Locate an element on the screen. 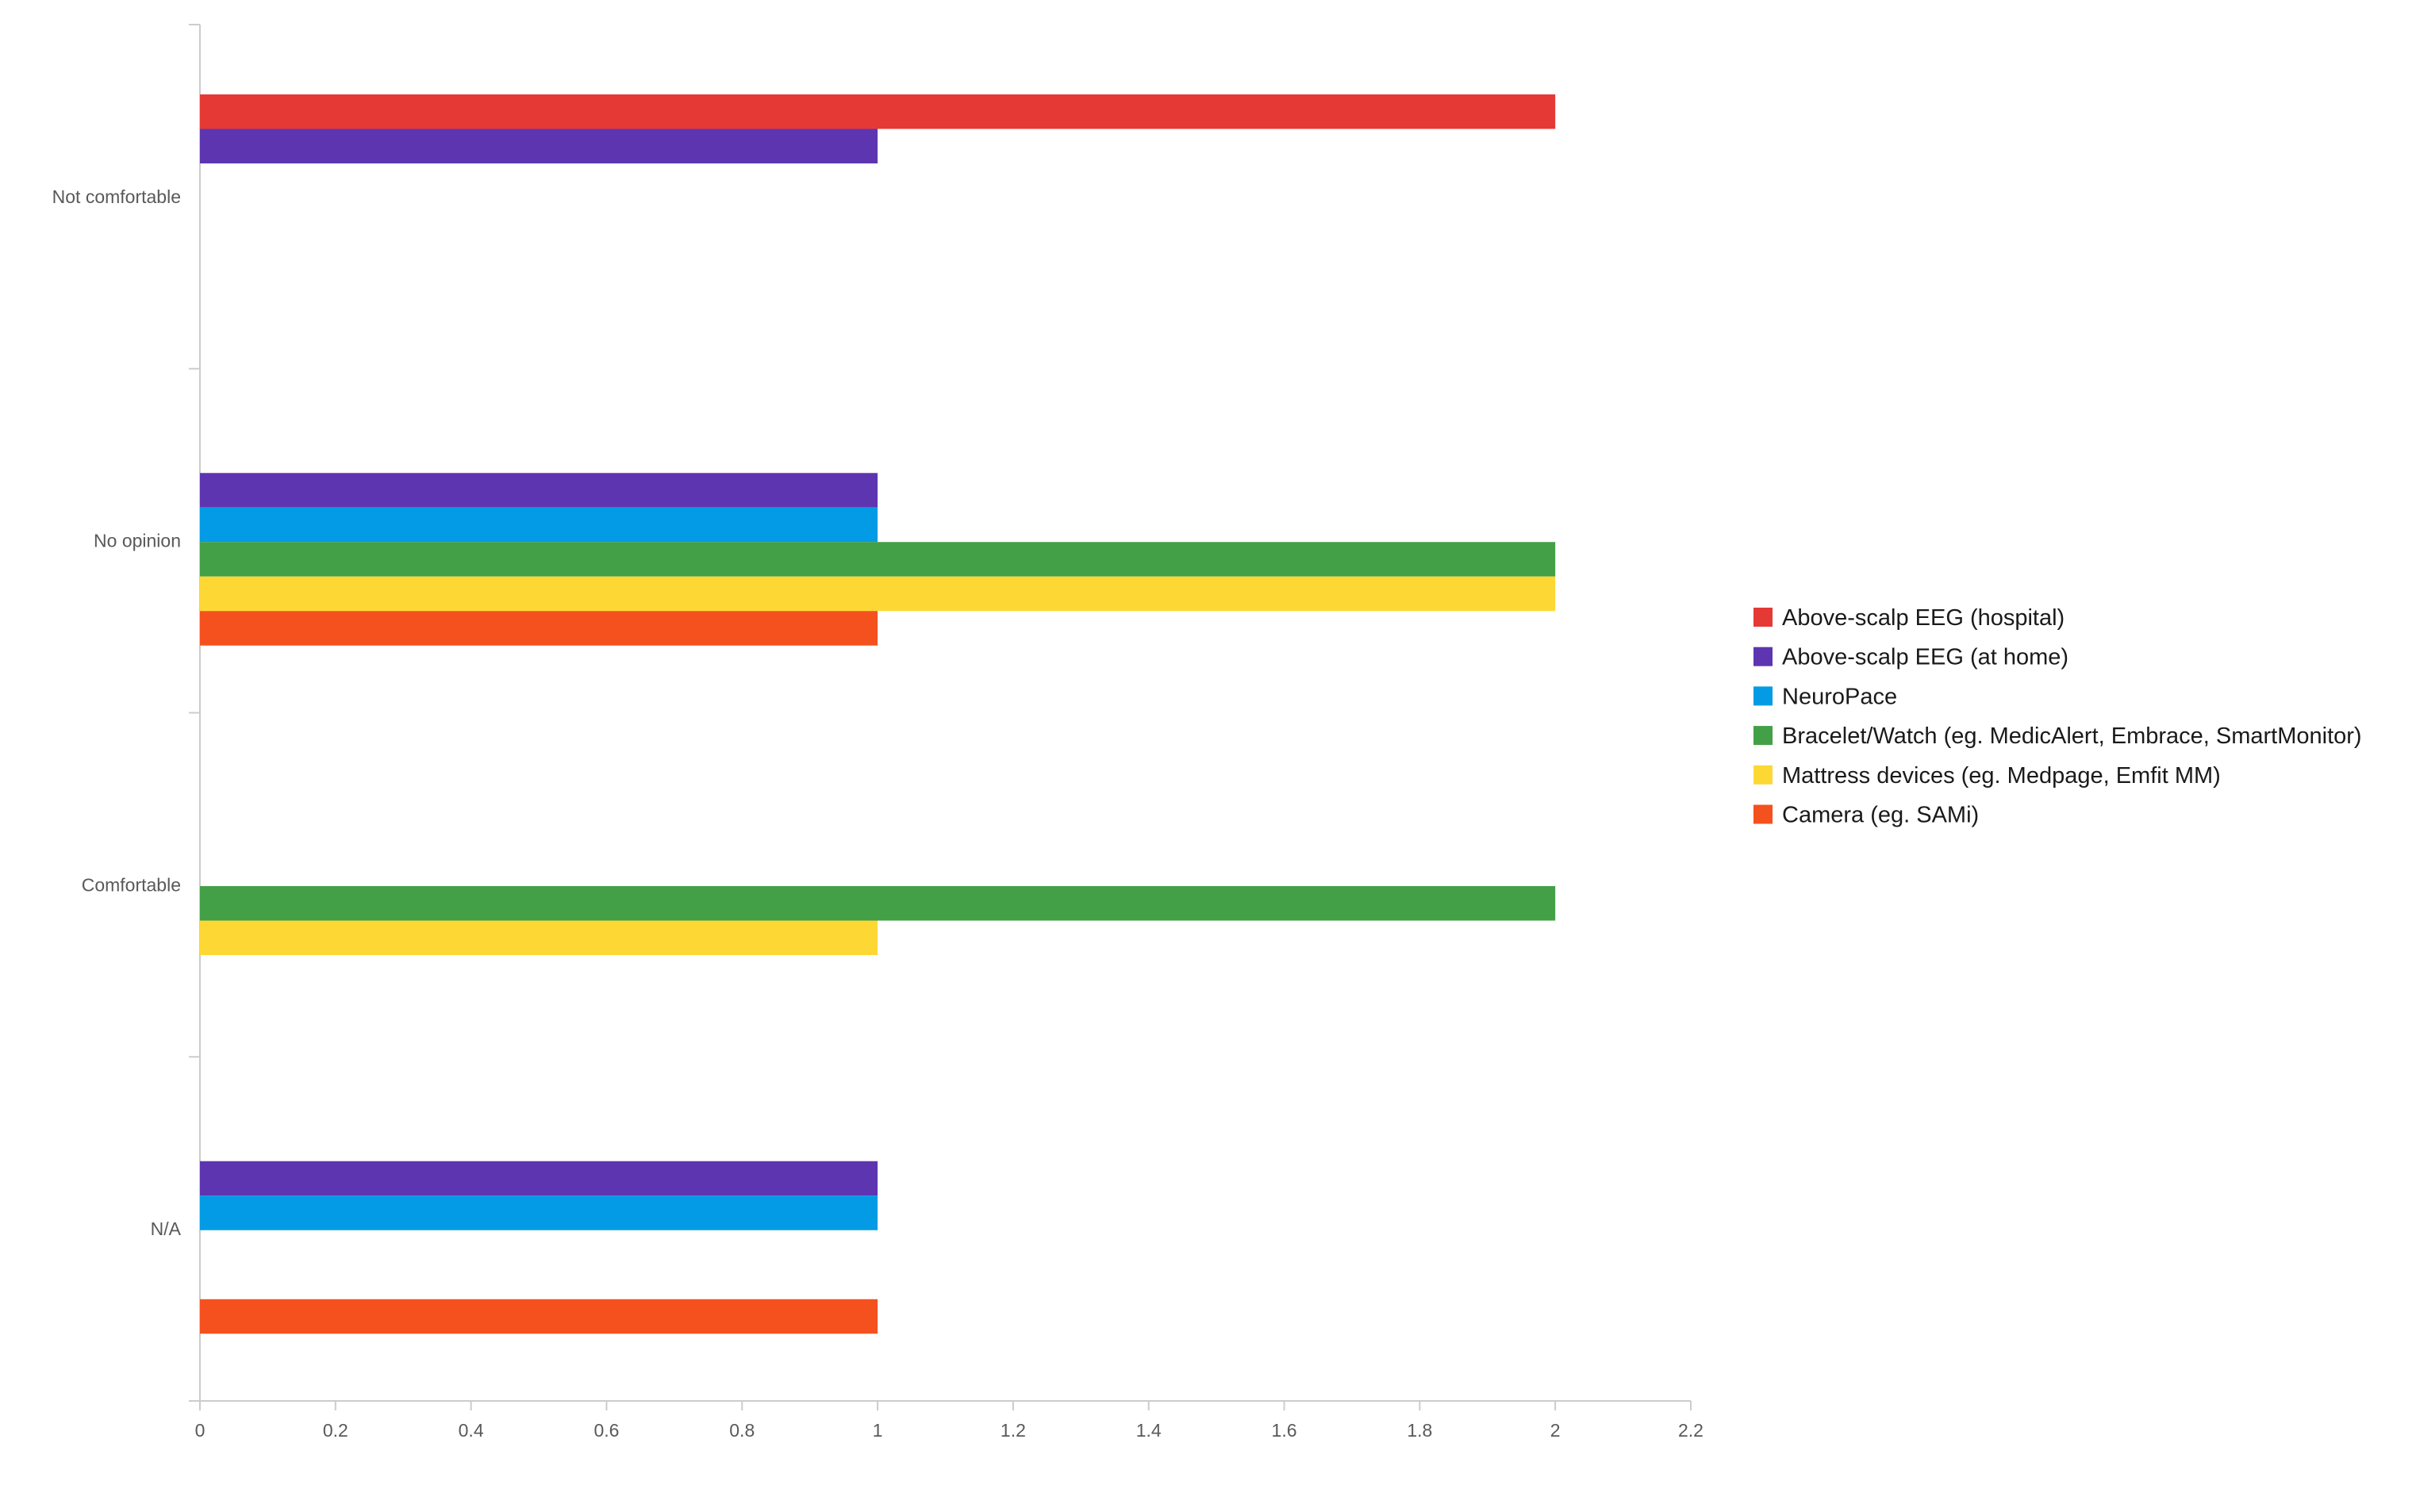 The width and height of the screenshot is (2416, 1512). legend-label: NeuroPace is located at coordinates (1839, 697).